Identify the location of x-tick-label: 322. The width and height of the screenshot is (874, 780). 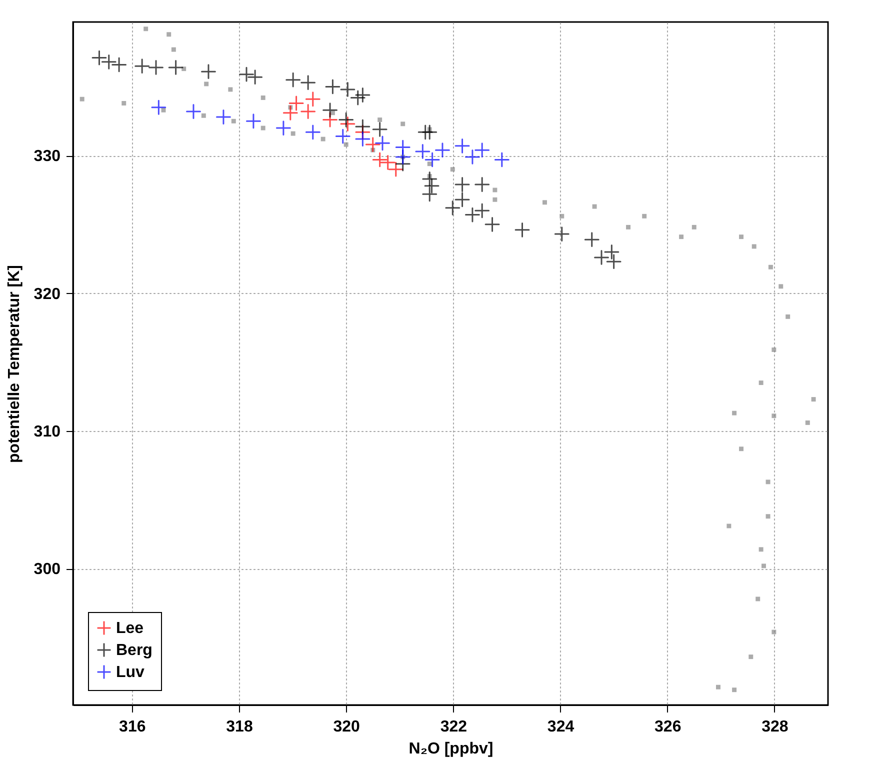
(454, 727).